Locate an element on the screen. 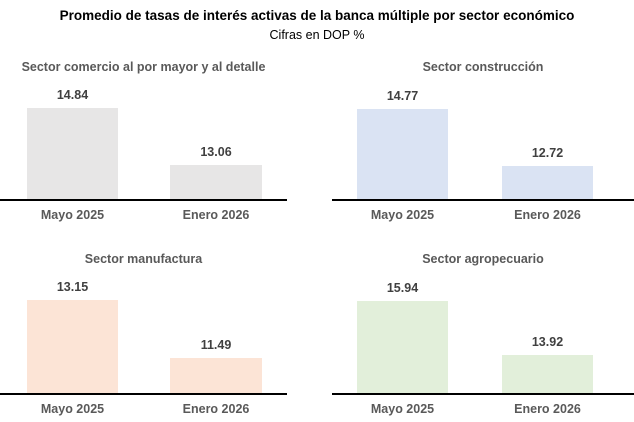 The width and height of the screenshot is (634, 422). bar-group-enero-2026: 11.49 is located at coordinates (216, 365).